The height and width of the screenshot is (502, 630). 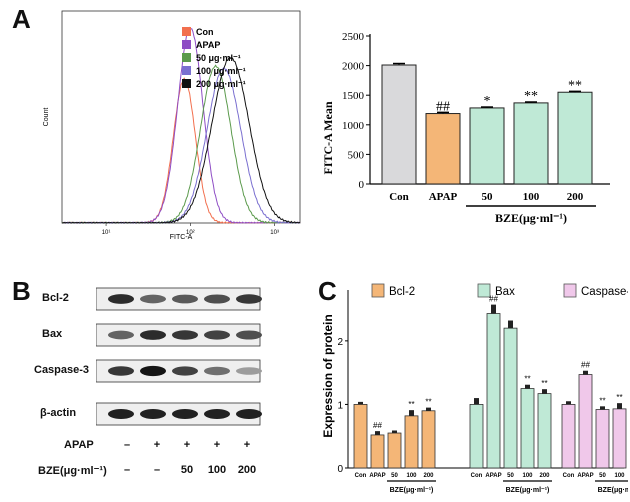 I want to click on protein-y-label: Expression of protein, so click(x=328, y=375).